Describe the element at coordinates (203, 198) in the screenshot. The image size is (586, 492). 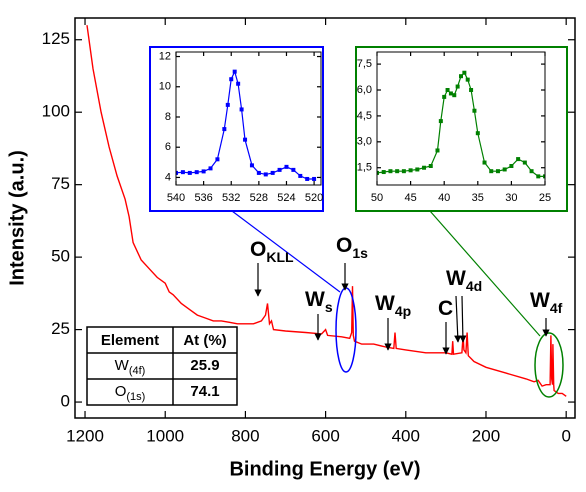
I see `x-tick-label: 536` at that location.